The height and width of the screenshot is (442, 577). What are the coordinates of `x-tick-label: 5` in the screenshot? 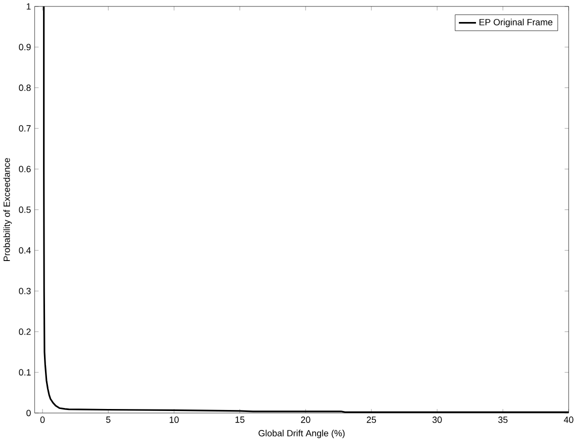 It's located at (108, 420).